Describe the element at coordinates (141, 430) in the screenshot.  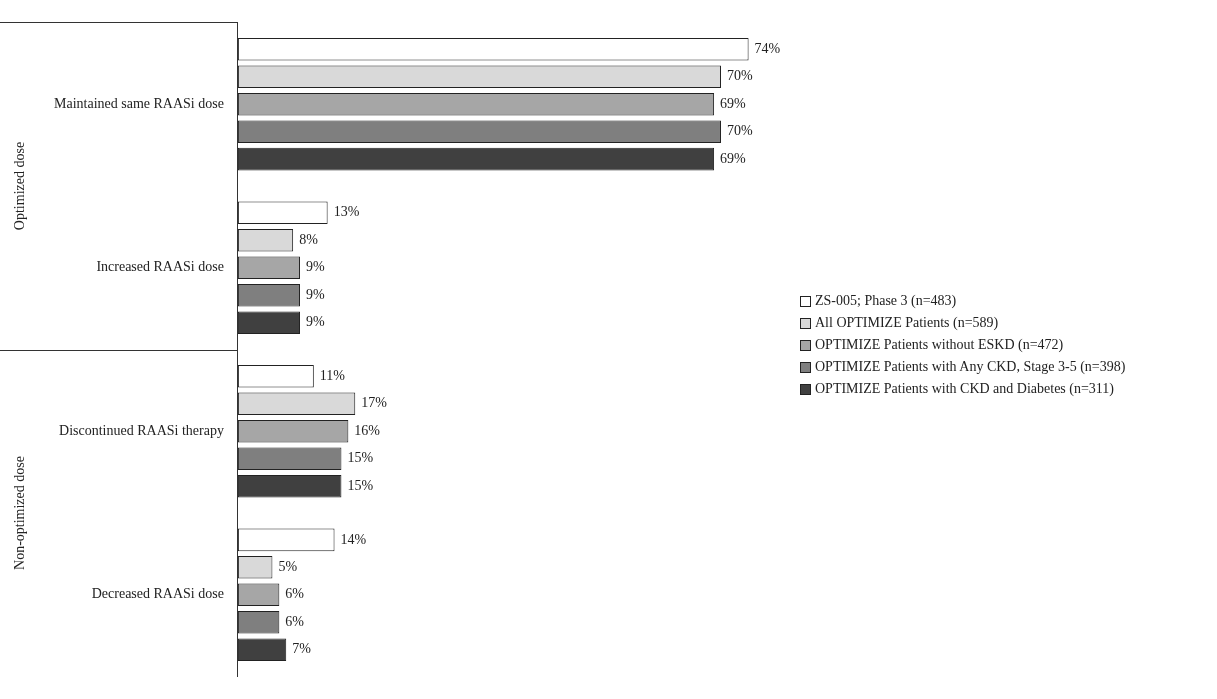
I see `y-tick-label: Discontinued RAASi therapy` at that location.